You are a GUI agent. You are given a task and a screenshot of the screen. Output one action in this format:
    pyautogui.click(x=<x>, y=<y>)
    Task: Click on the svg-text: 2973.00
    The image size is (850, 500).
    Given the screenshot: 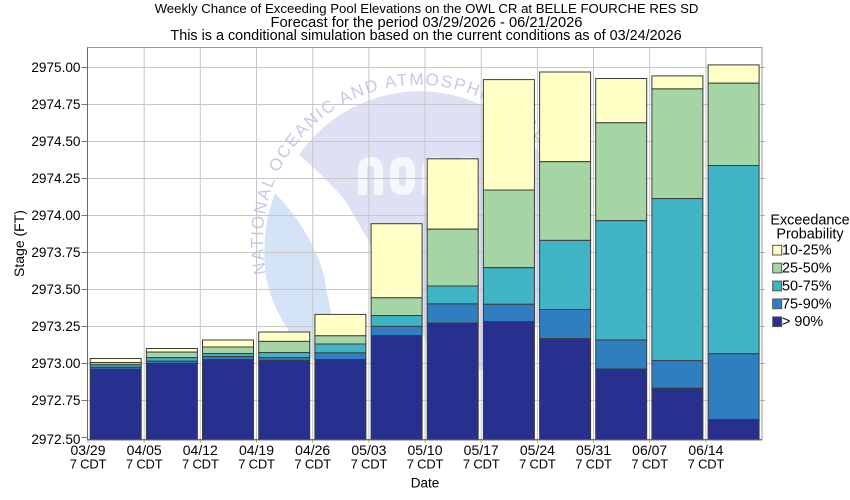 What is the action you would take?
    pyautogui.click(x=56, y=363)
    